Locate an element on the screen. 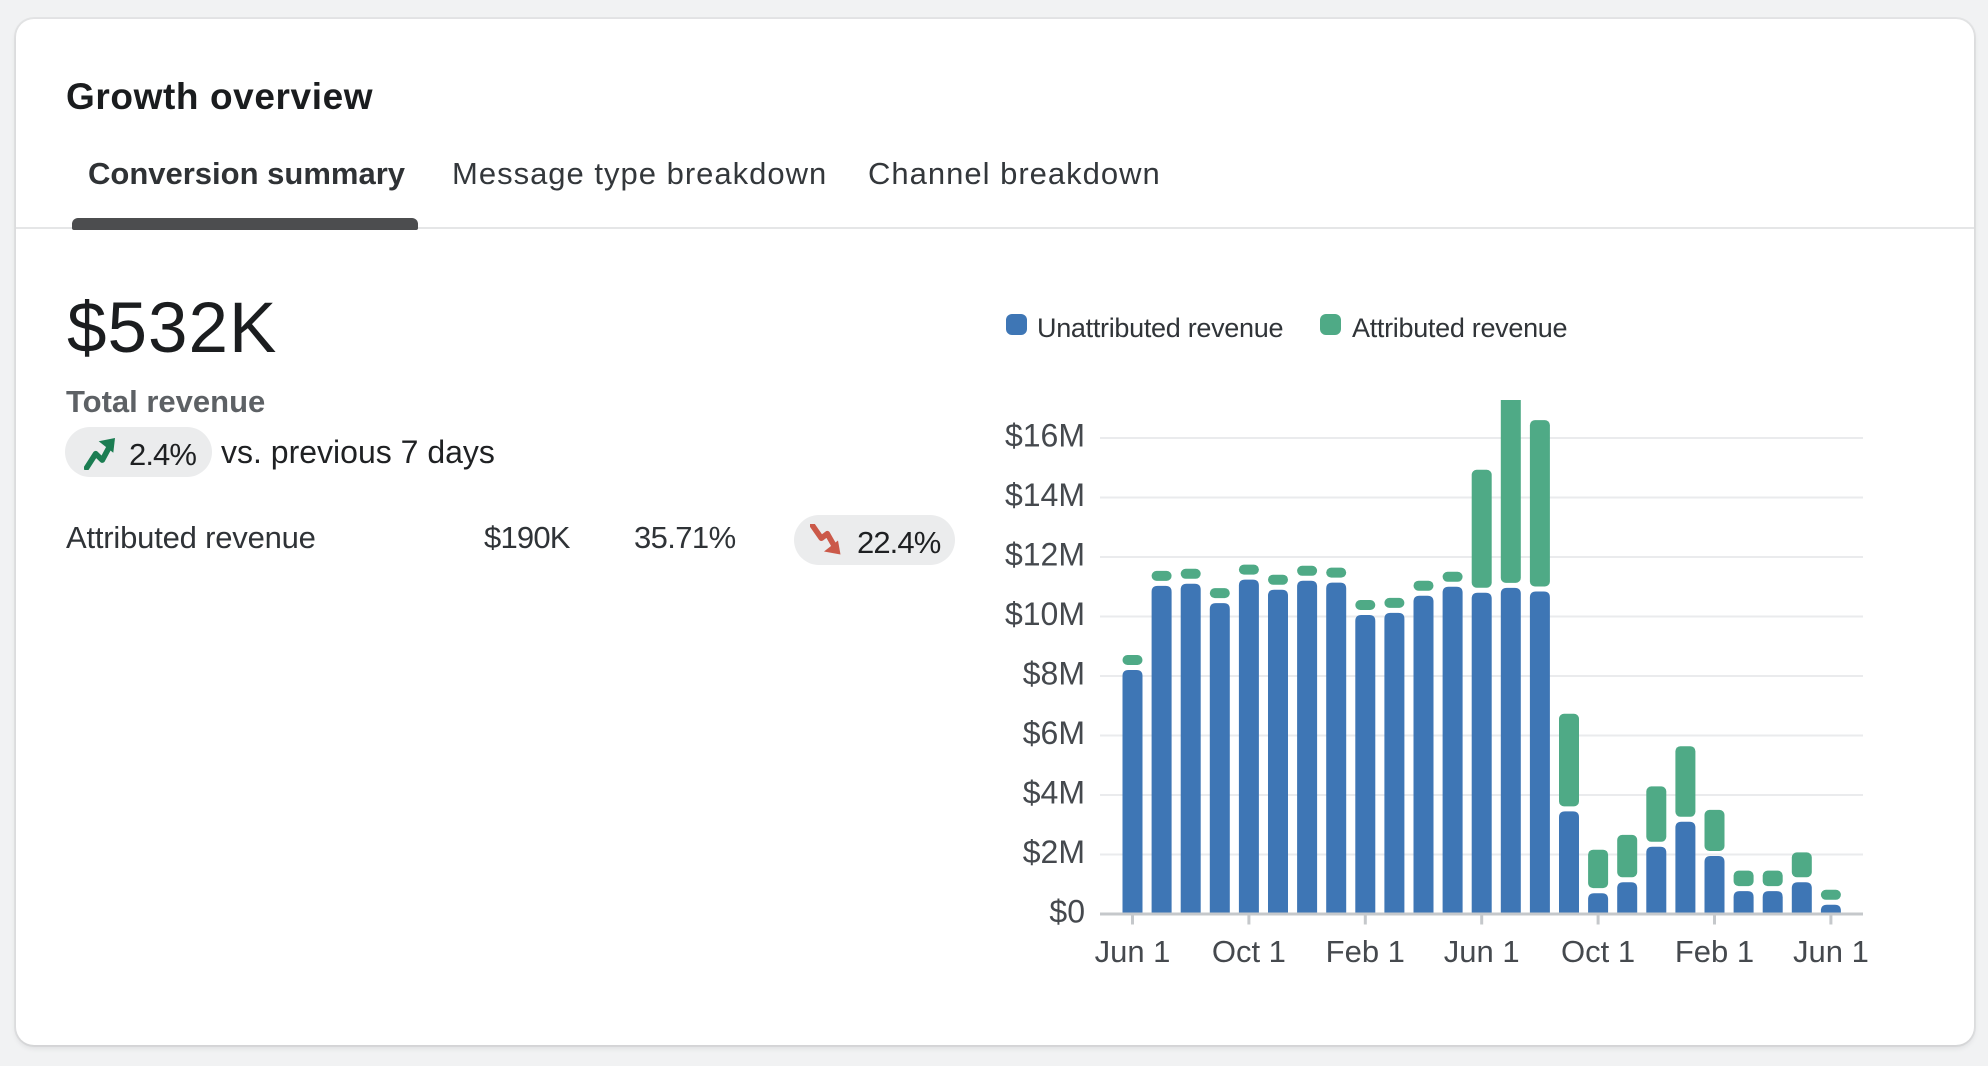 The width and height of the screenshot is (1988, 1066). svg-text: $6M is located at coordinates (1054, 733).